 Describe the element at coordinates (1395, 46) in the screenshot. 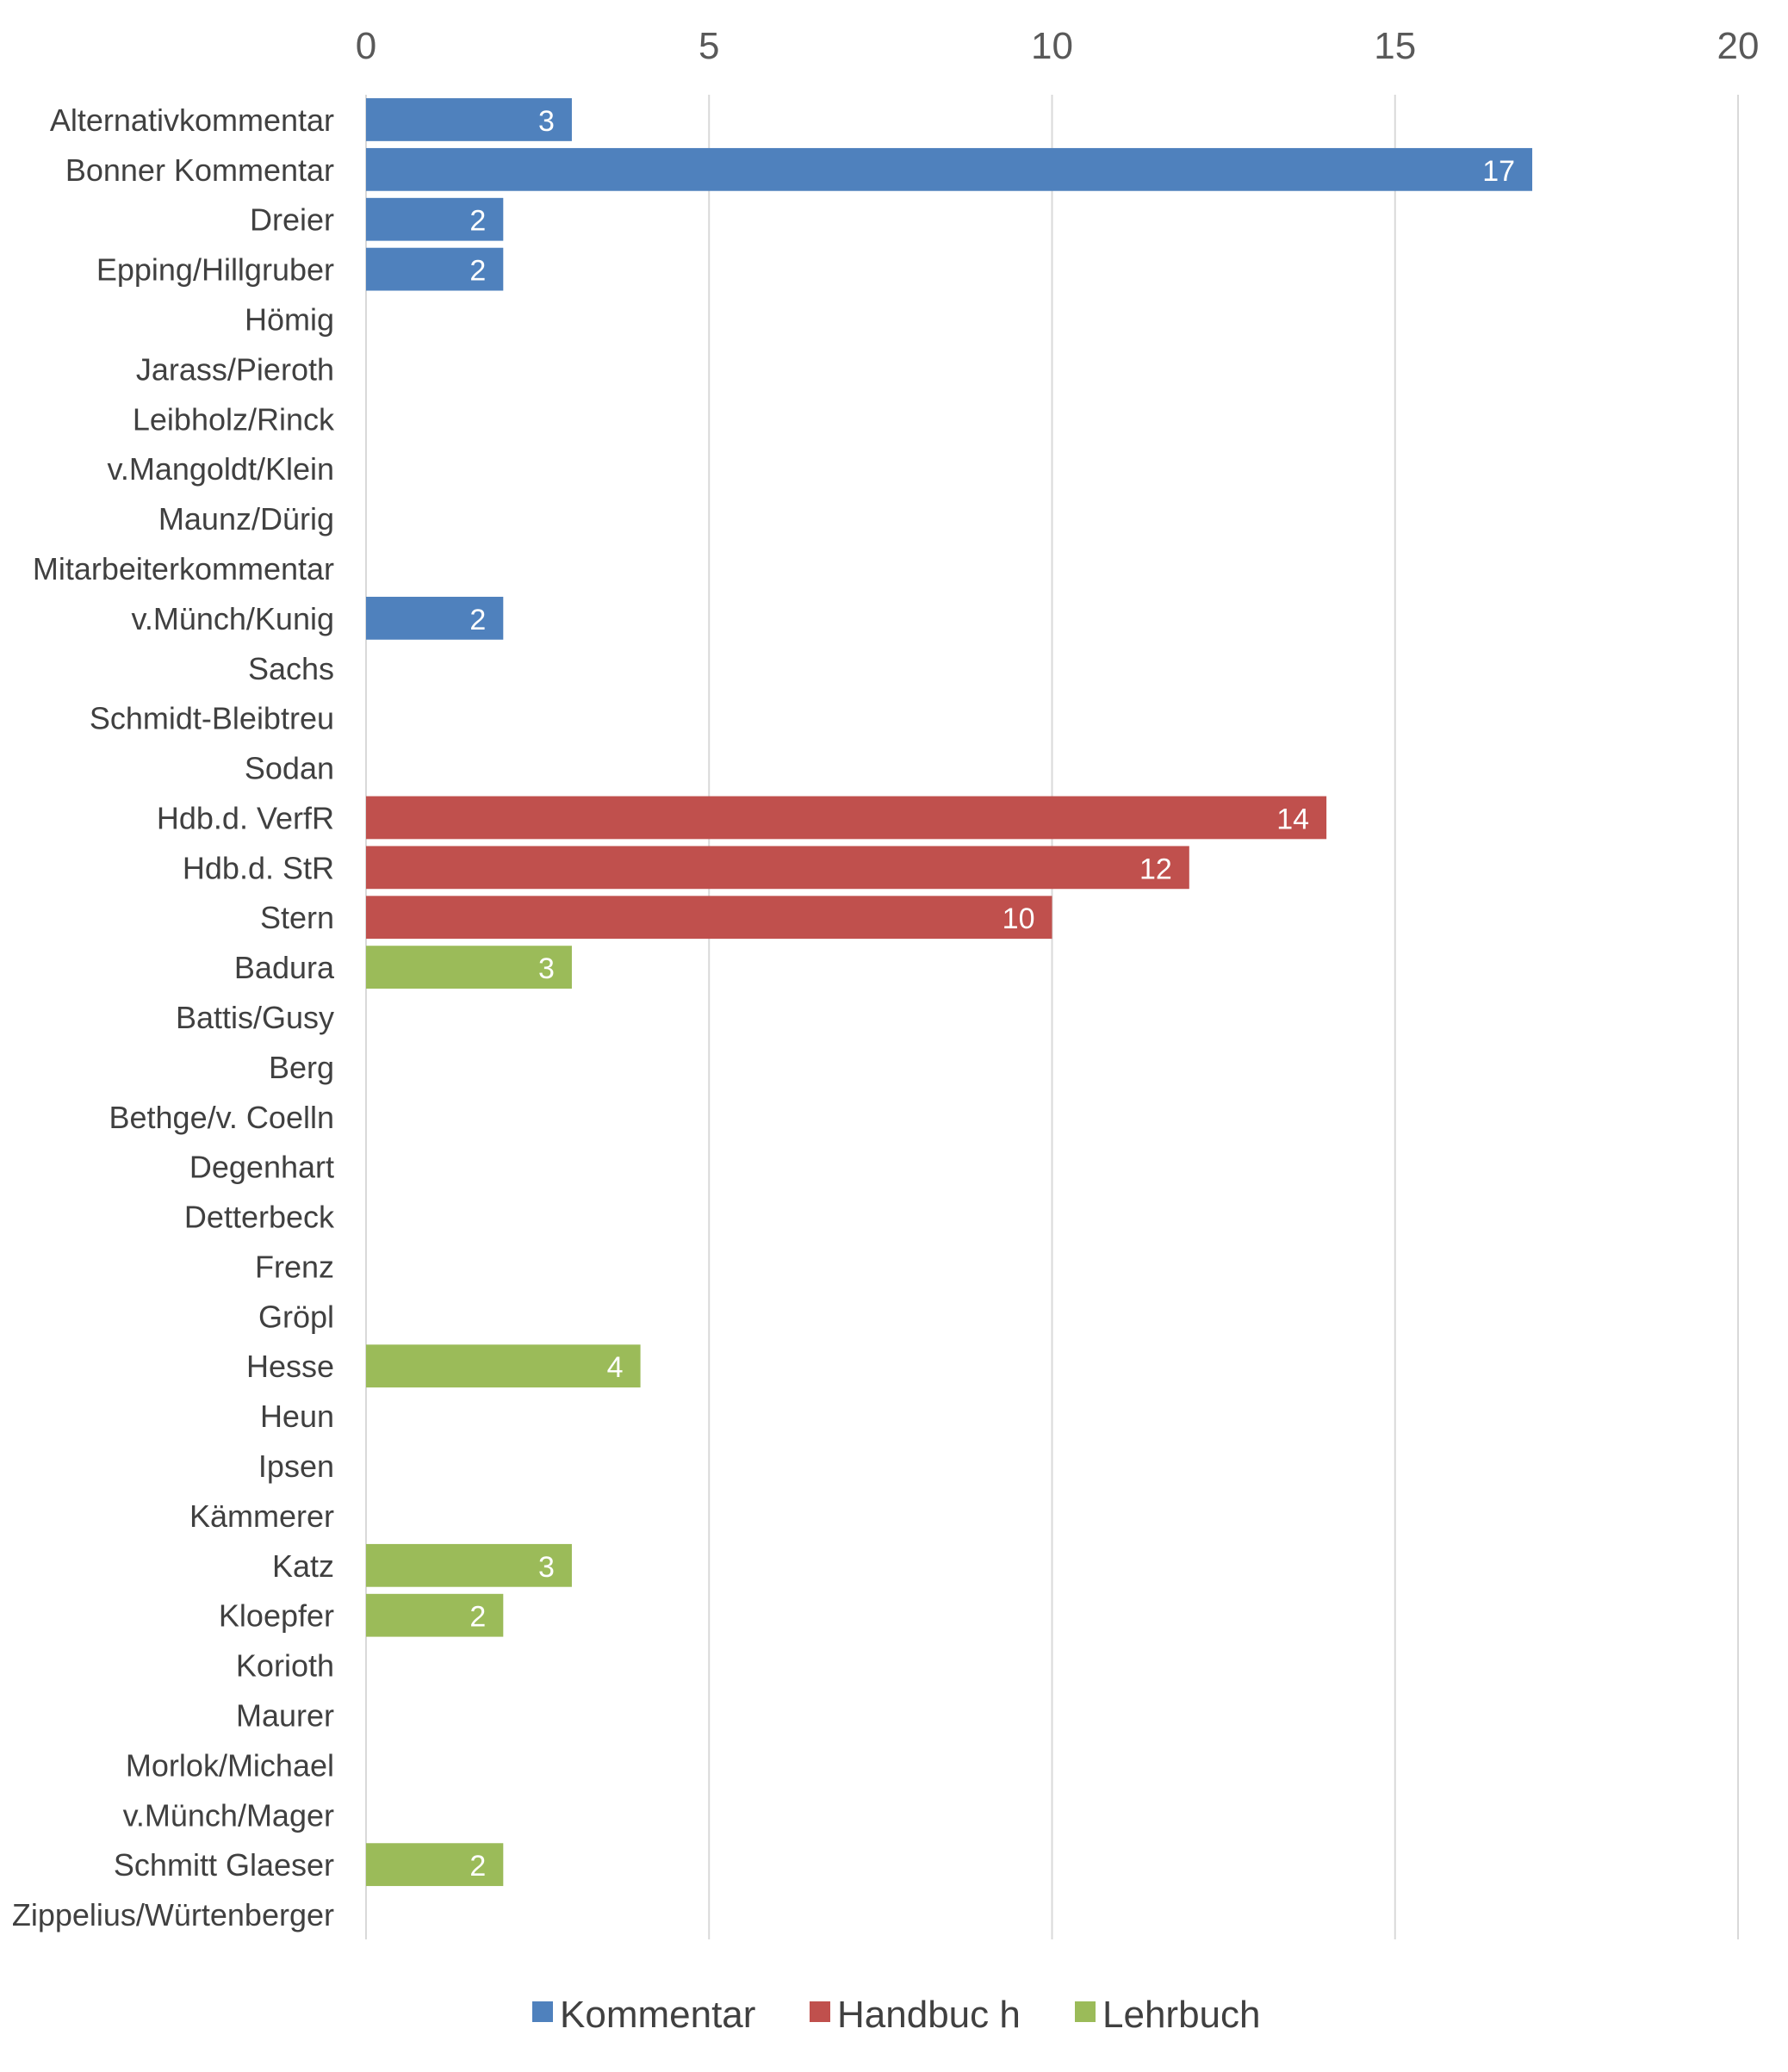

I see `x-tick-label: 15` at that location.